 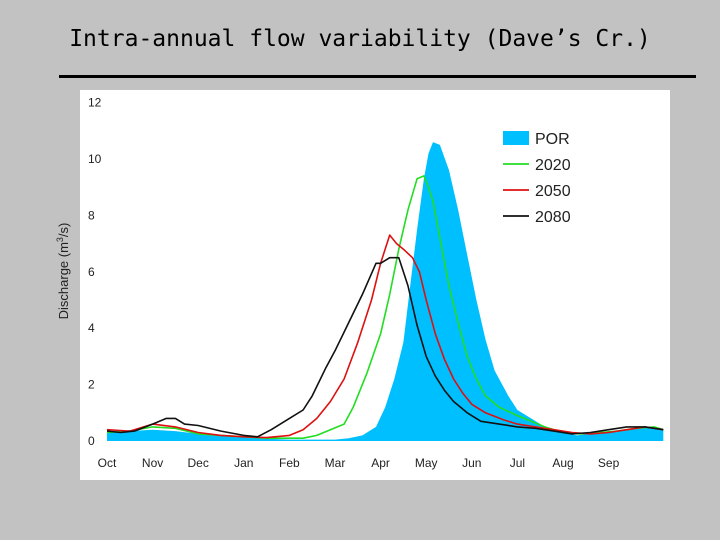 What do you see at coordinates (552, 139) in the screenshot?
I see `legend-label-por: POR` at bounding box center [552, 139].